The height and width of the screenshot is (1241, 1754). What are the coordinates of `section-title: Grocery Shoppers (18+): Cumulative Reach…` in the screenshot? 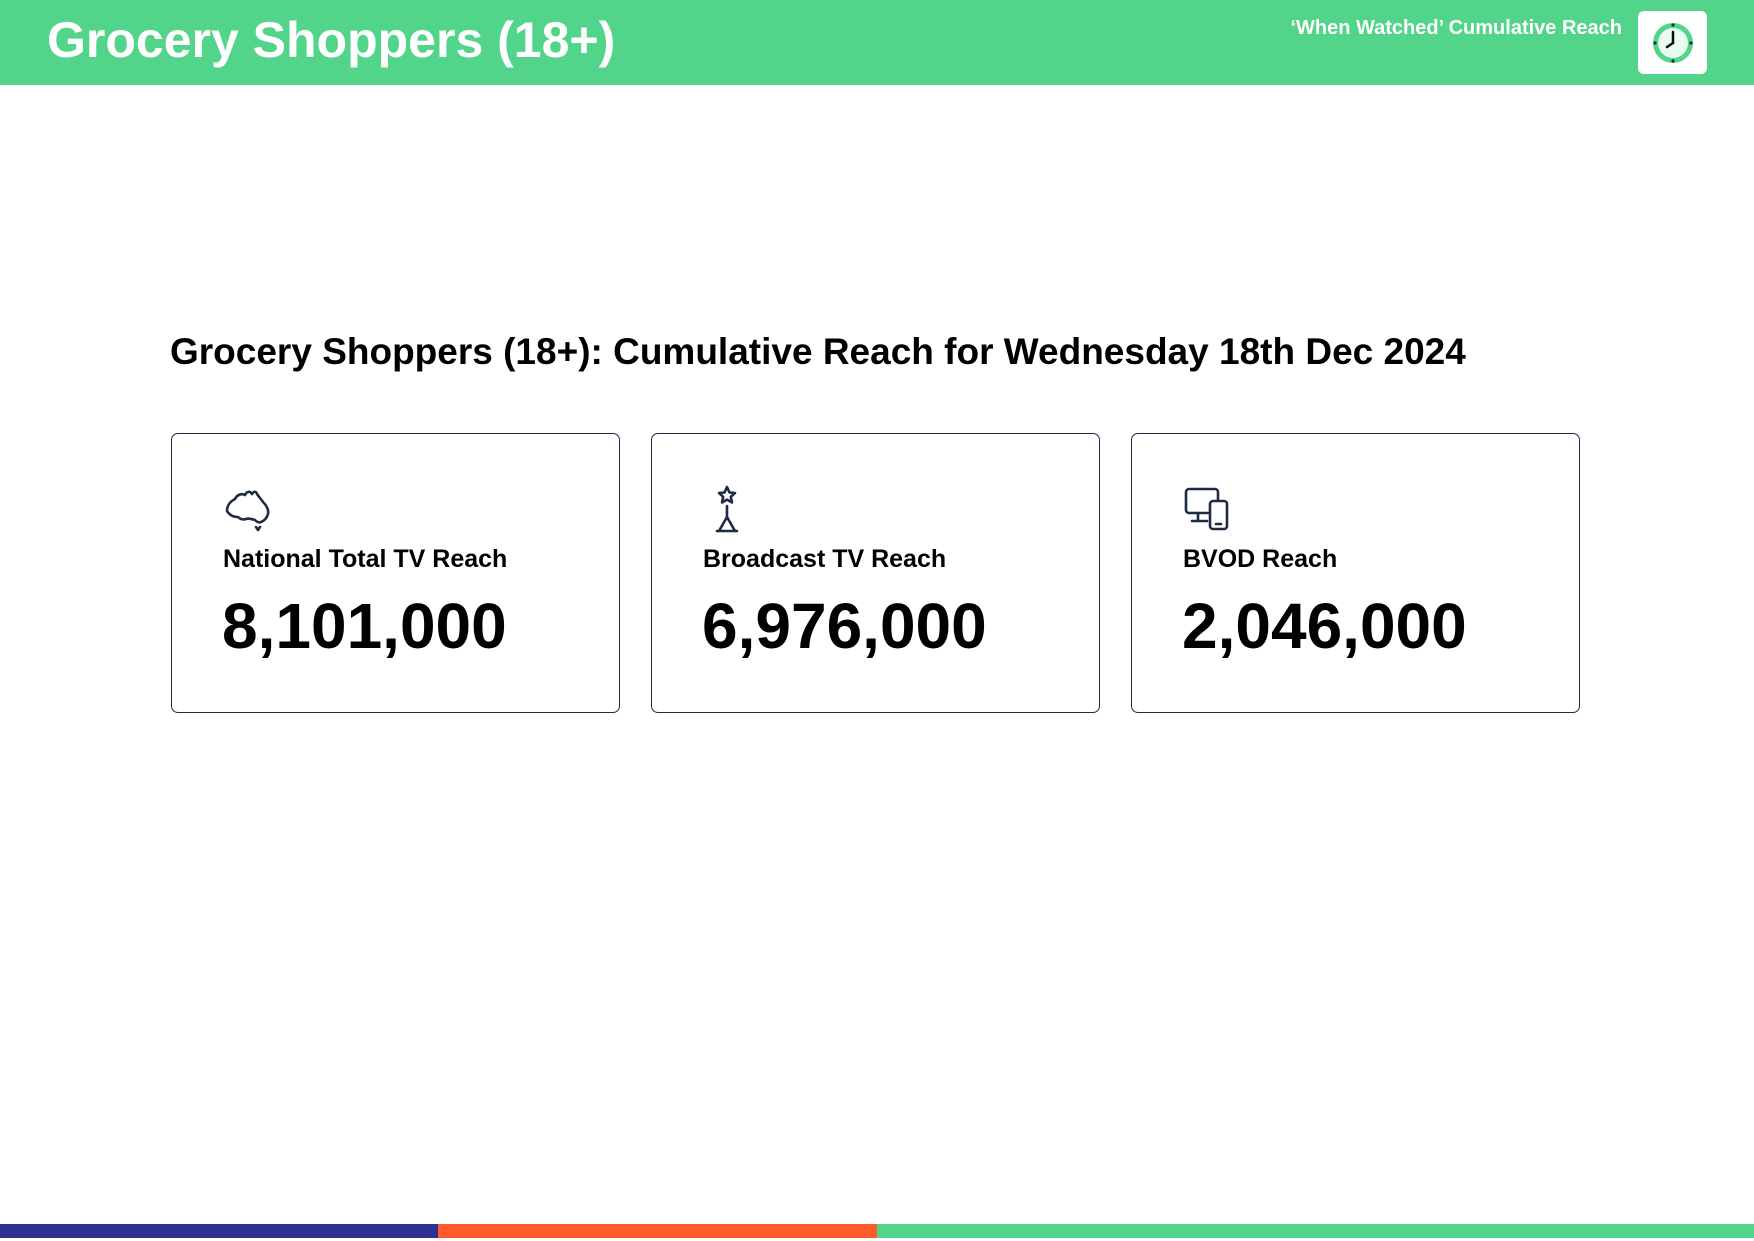 It's located at (818, 351).